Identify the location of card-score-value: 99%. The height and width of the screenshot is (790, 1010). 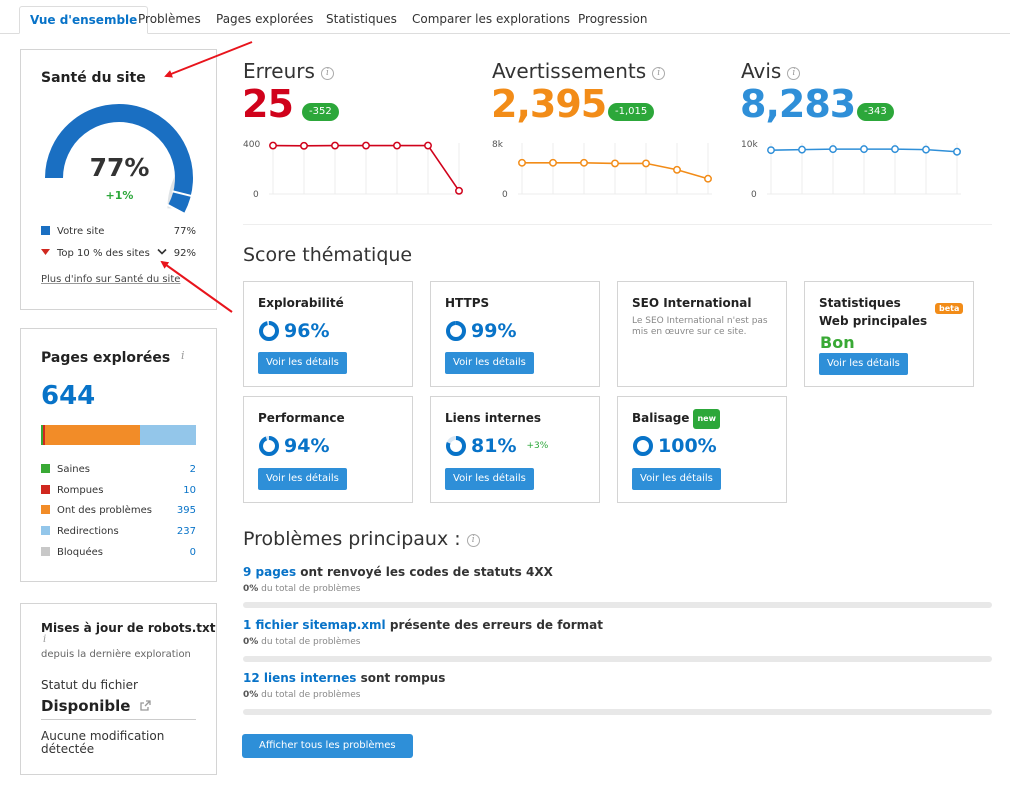
(494, 331).